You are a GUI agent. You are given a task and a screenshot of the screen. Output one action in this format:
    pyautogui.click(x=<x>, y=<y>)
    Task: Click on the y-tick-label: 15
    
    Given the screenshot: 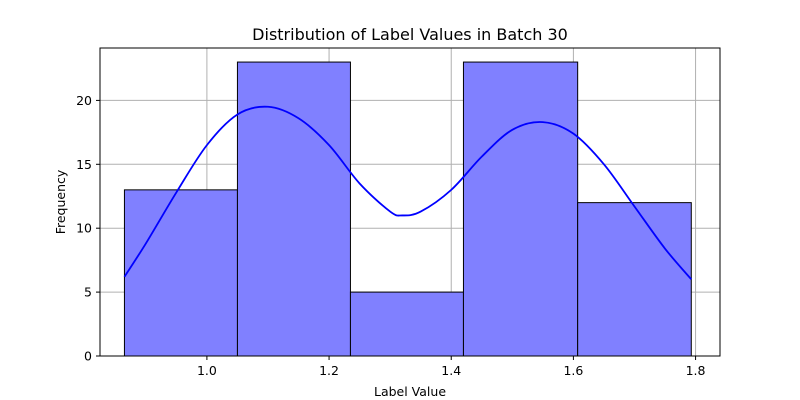 What is the action you would take?
    pyautogui.click(x=84, y=164)
    